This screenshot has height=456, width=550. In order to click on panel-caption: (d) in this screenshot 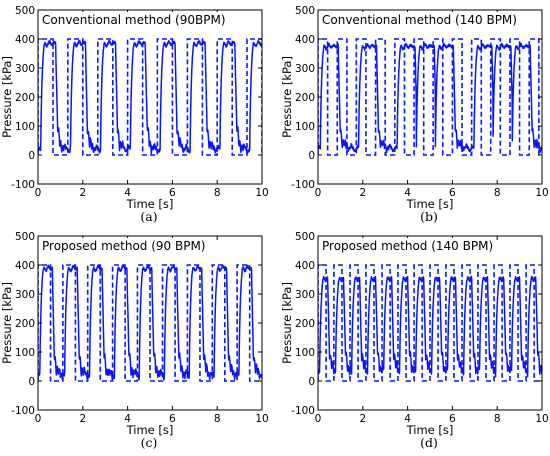, I will do `click(429, 442)`.